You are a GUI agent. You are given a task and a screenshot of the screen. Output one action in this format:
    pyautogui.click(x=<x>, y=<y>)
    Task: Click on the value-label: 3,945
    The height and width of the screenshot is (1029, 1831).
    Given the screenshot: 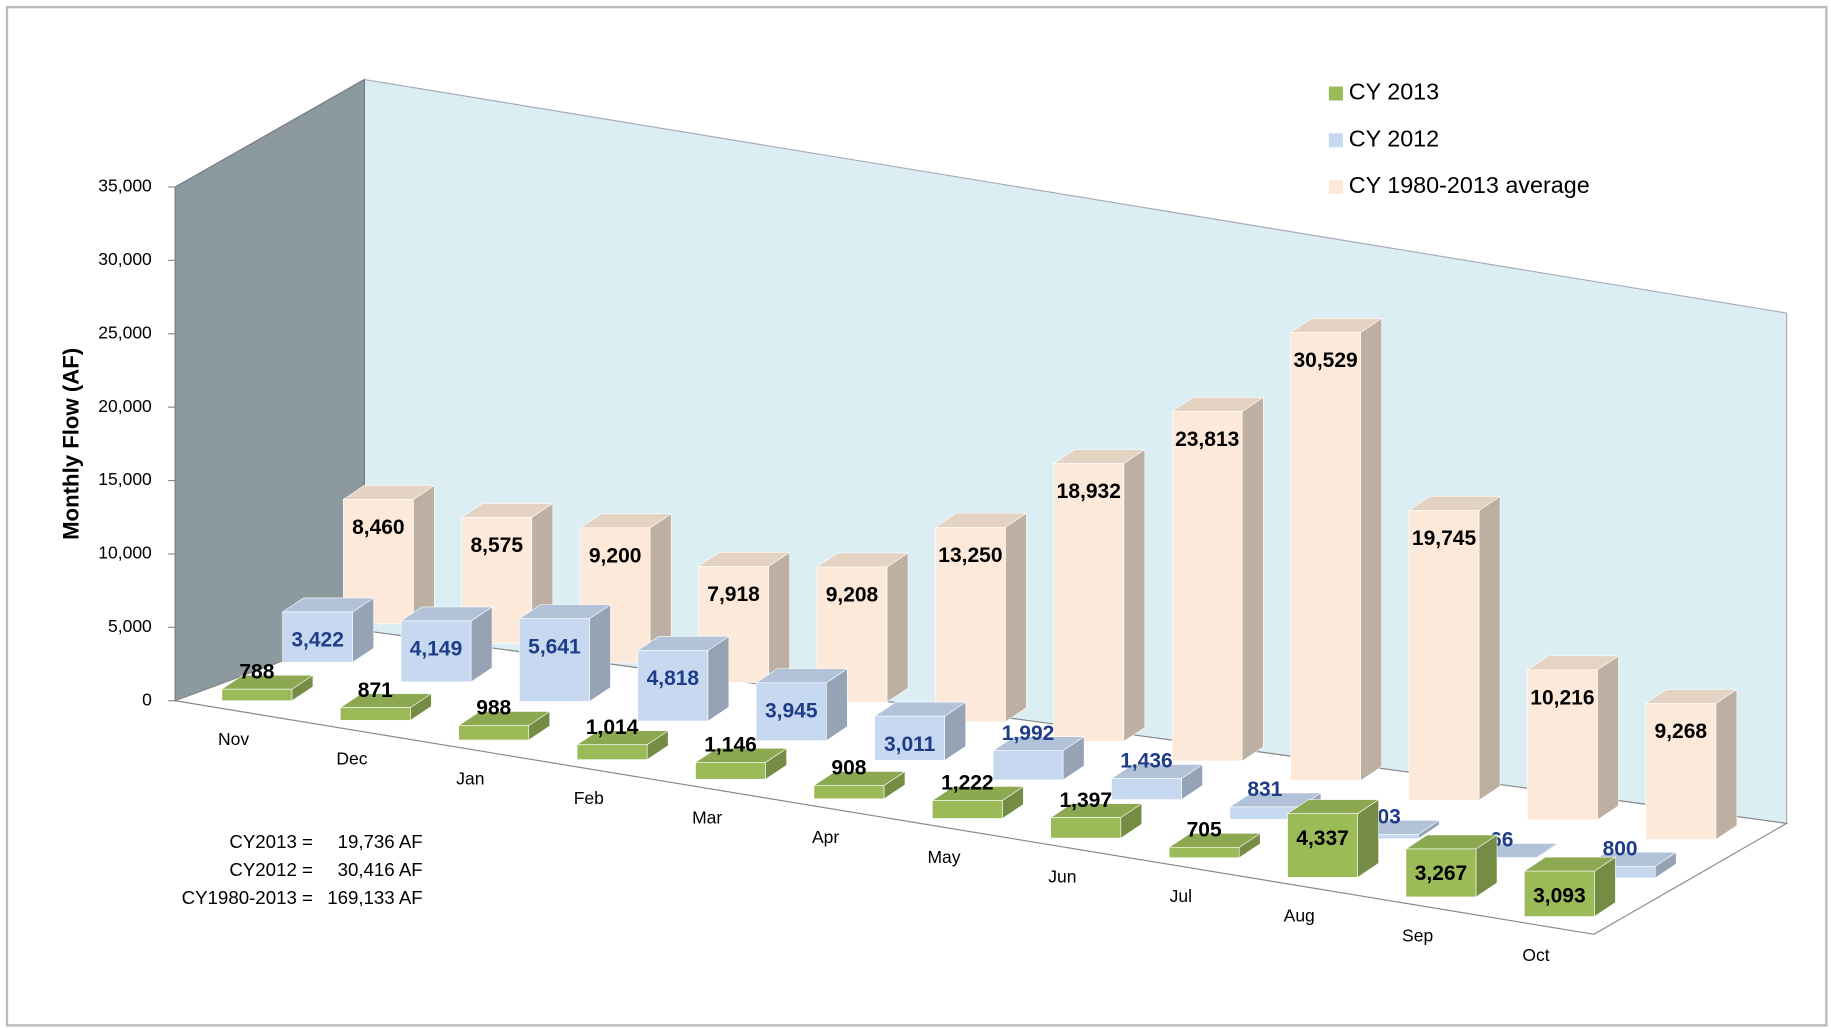 What is the action you would take?
    pyautogui.click(x=791, y=711)
    